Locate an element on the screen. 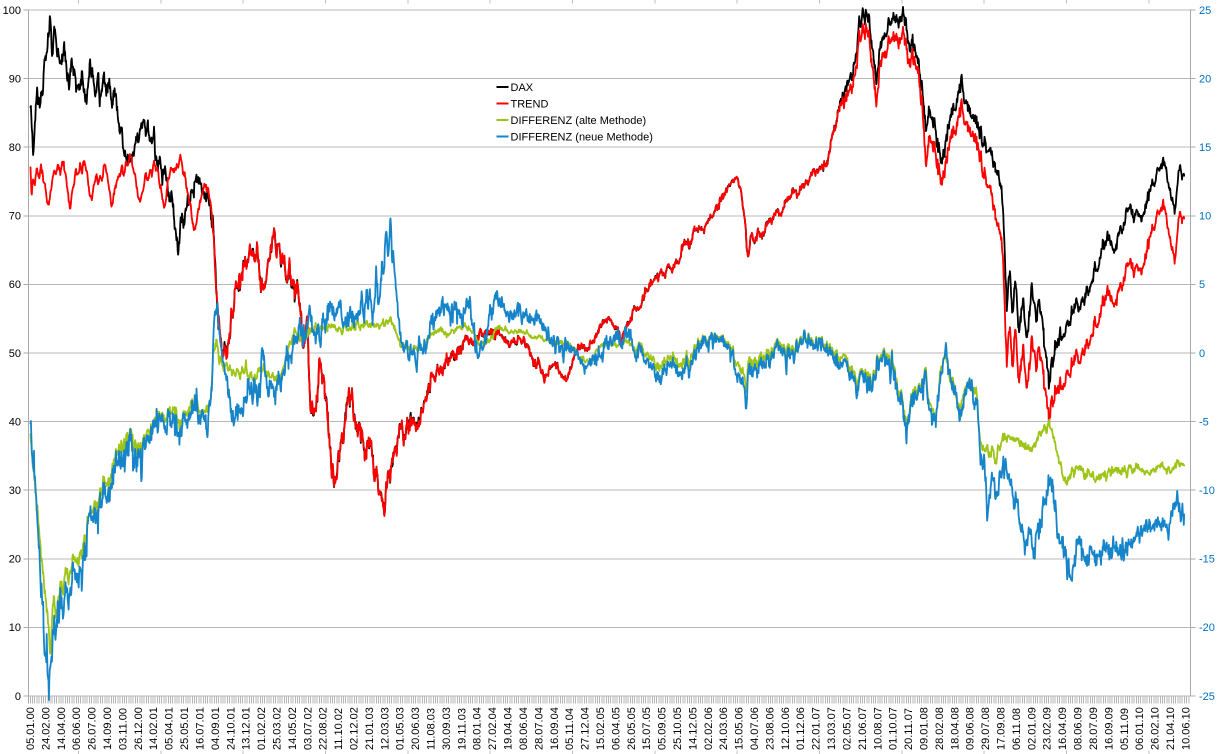 This screenshot has width=1220, height=754. svg-text: DIFFERENZ (neue Methode) is located at coordinates (582, 137).